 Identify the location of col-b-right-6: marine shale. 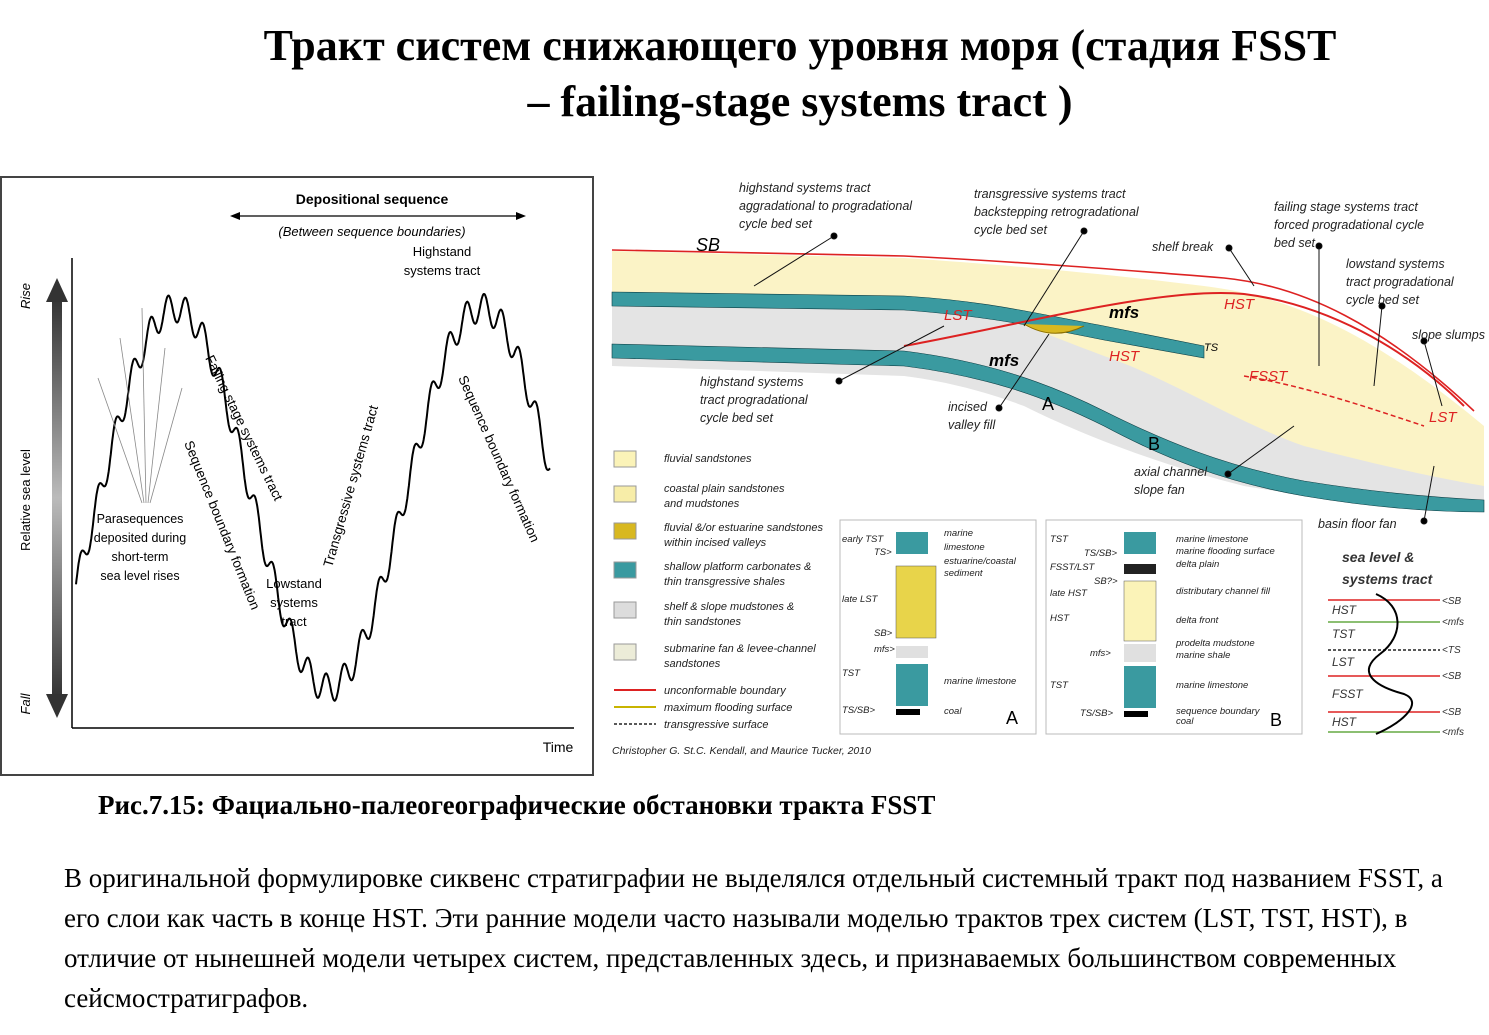
(1203, 655).